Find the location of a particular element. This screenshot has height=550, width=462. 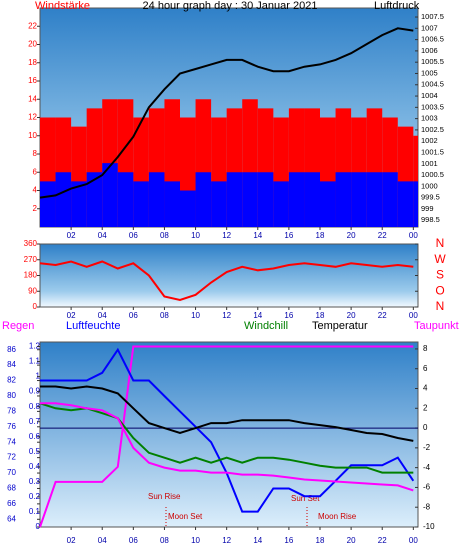

y-tick-label: 16 is located at coordinates (32, 80).